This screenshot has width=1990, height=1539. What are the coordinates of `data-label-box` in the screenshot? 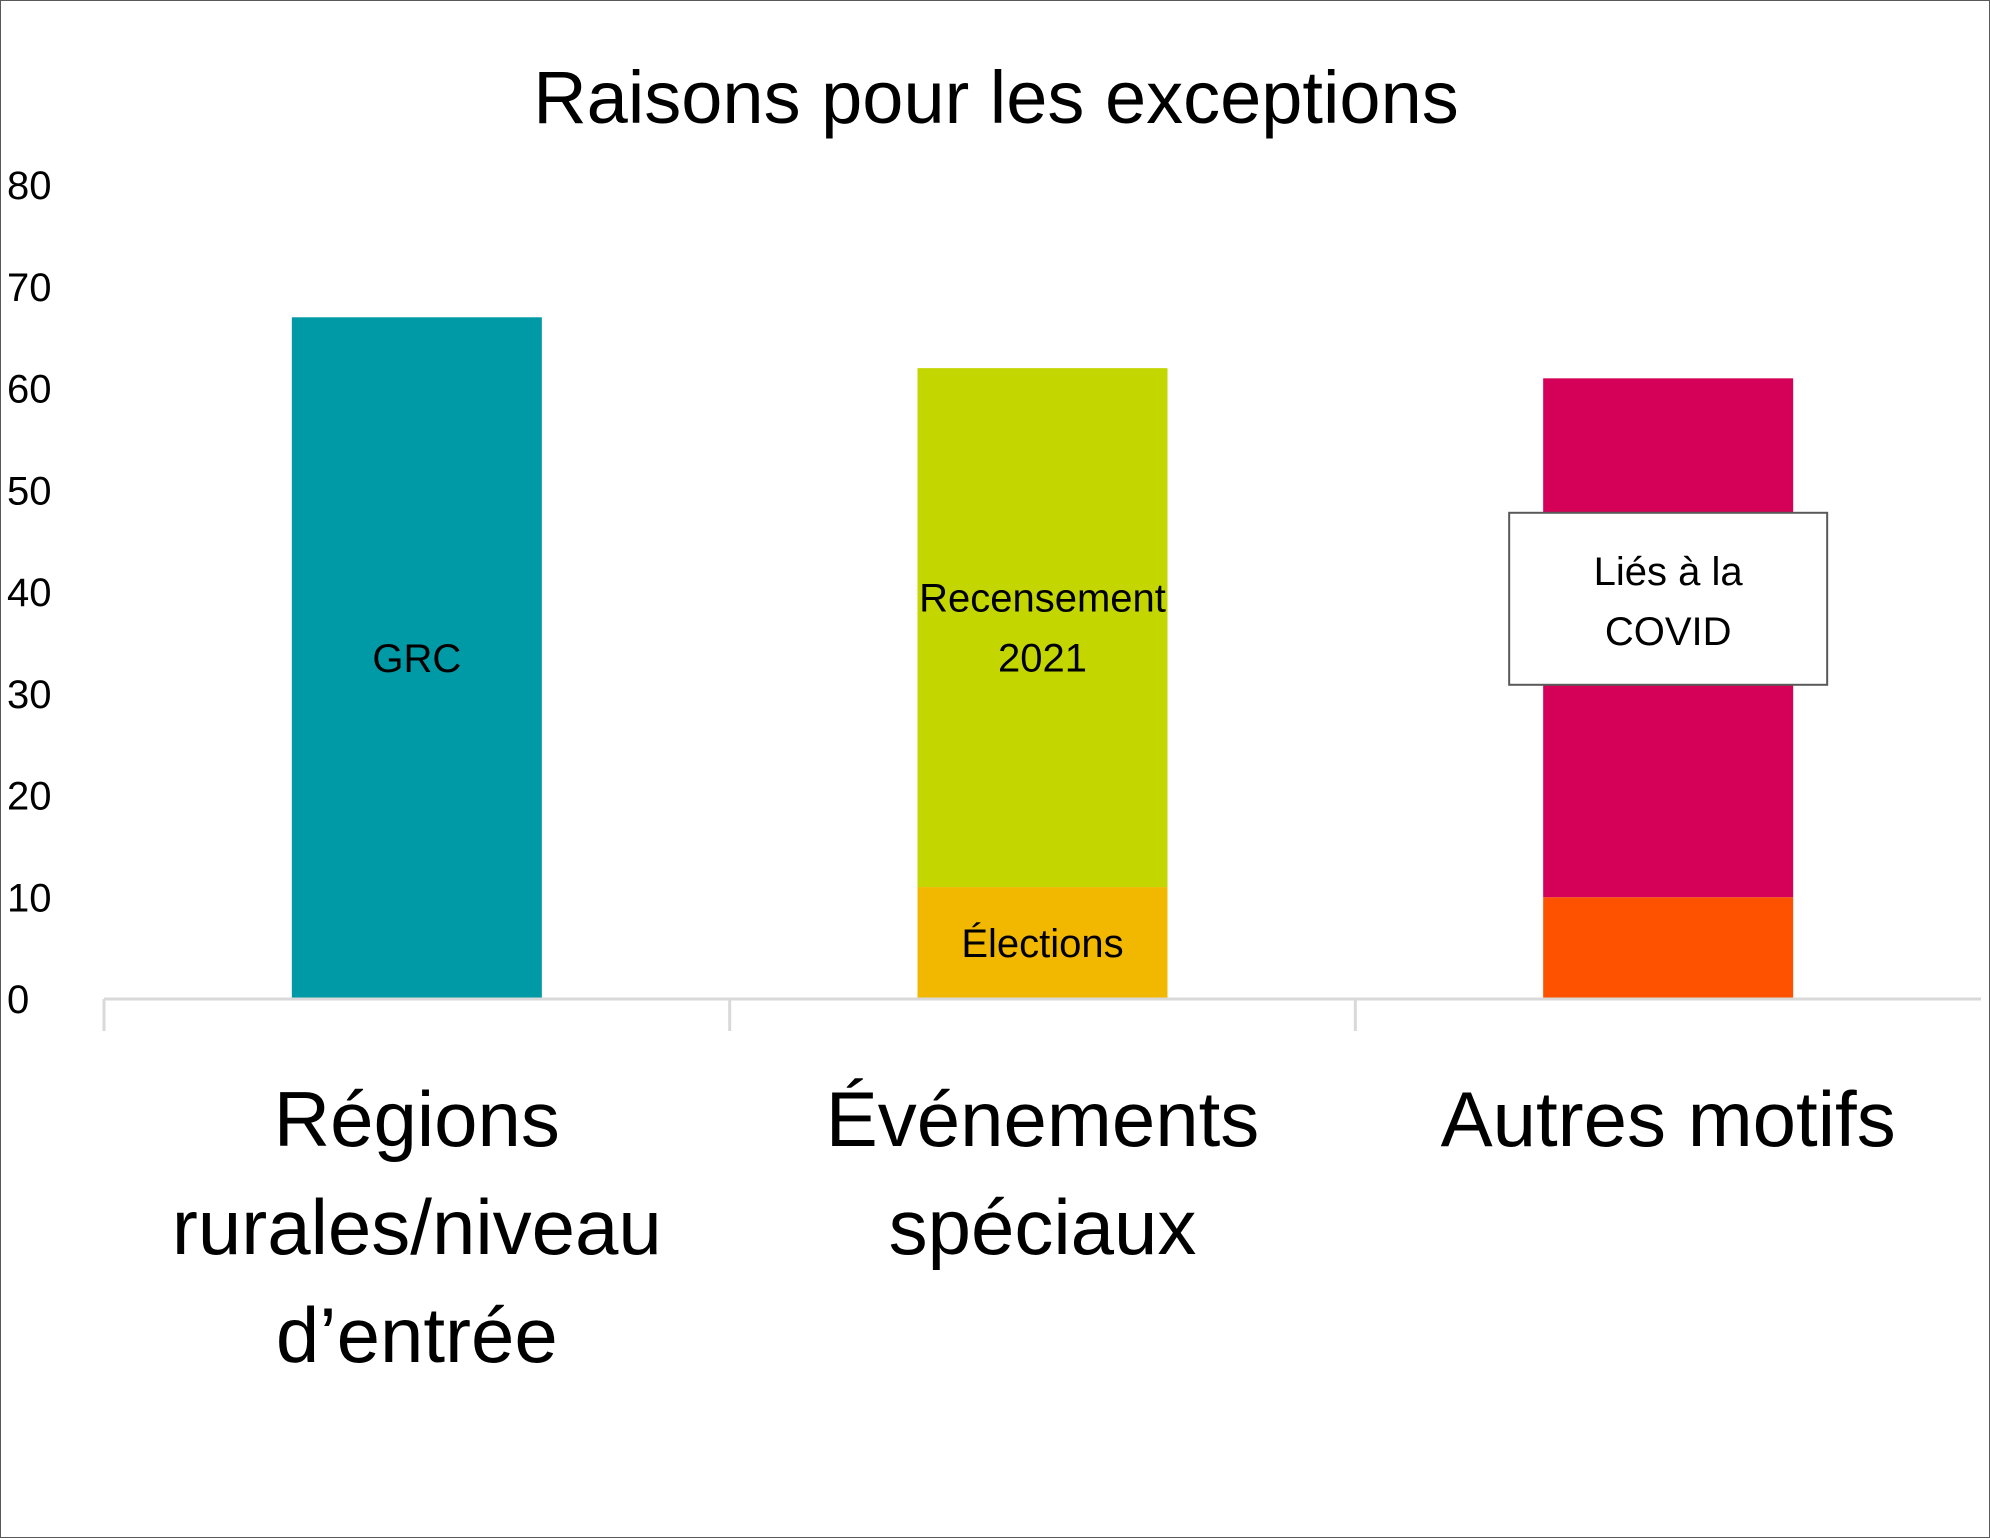 It's located at (1668, 598).